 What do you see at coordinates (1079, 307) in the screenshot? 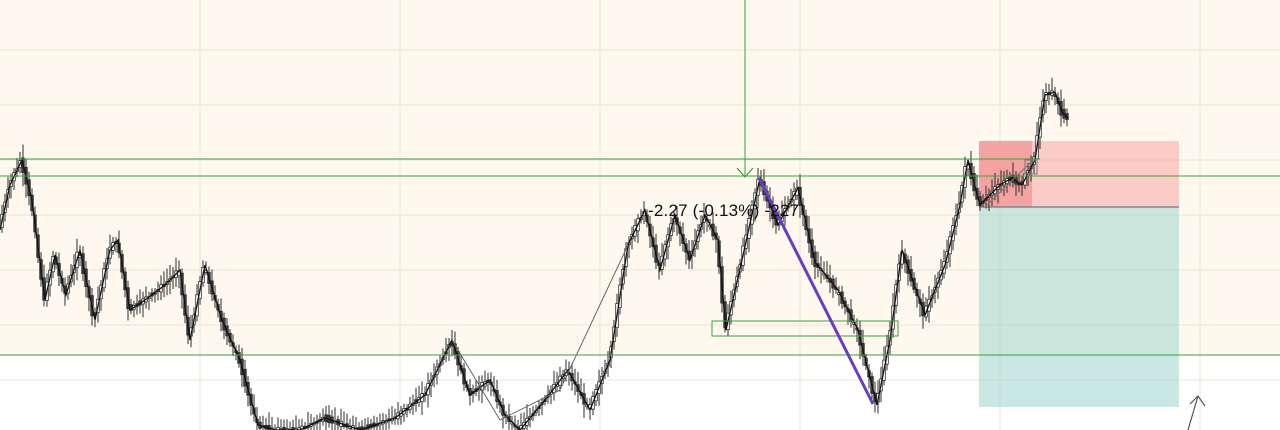
I see `take-profit-zone` at bounding box center [1079, 307].